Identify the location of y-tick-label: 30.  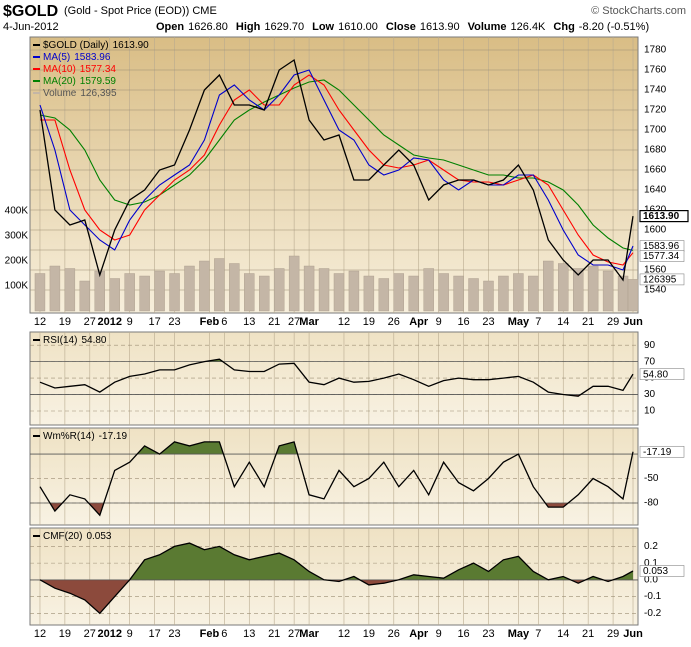
(650, 394).